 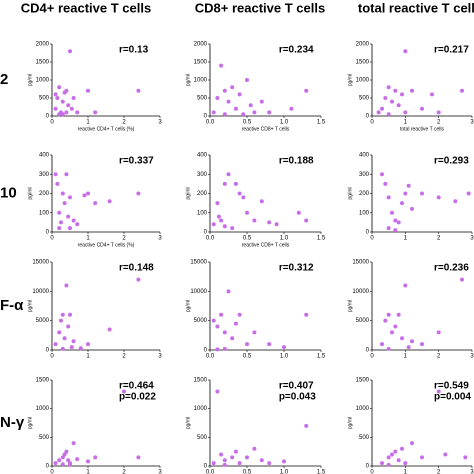 What do you see at coordinates (284, 472) in the screenshot?
I see `x-tick-label: 1.0` at bounding box center [284, 472].